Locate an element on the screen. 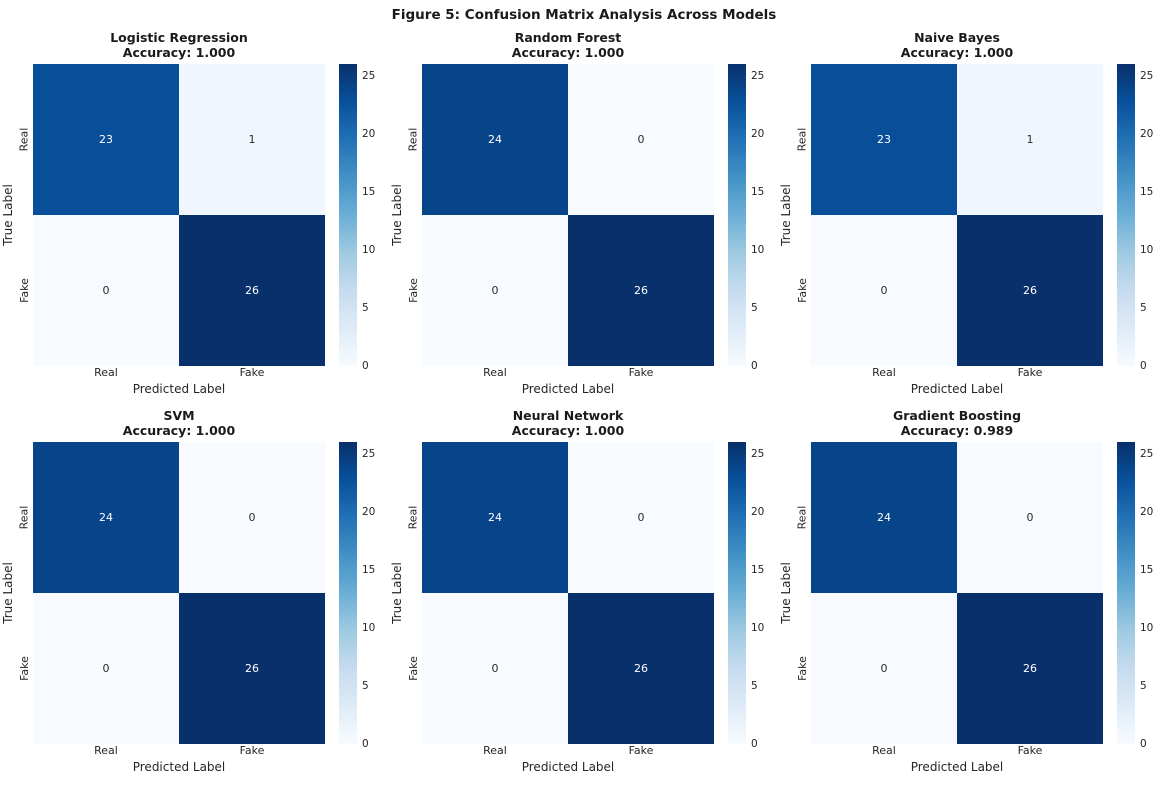  colorbar-tick-label: 15 is located at coordinates (369, 569).